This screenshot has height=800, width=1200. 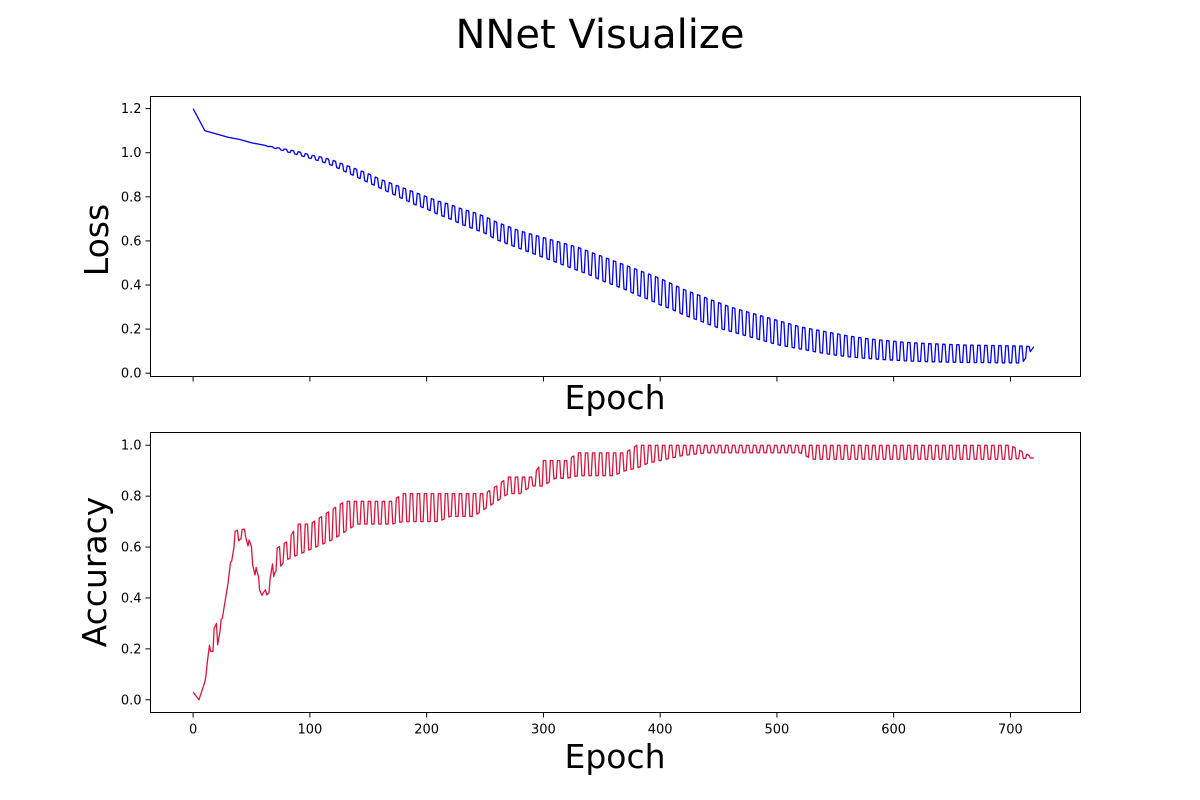 I want to click on accuracy-x-tick-label: 100, so click(x=309, y=730).